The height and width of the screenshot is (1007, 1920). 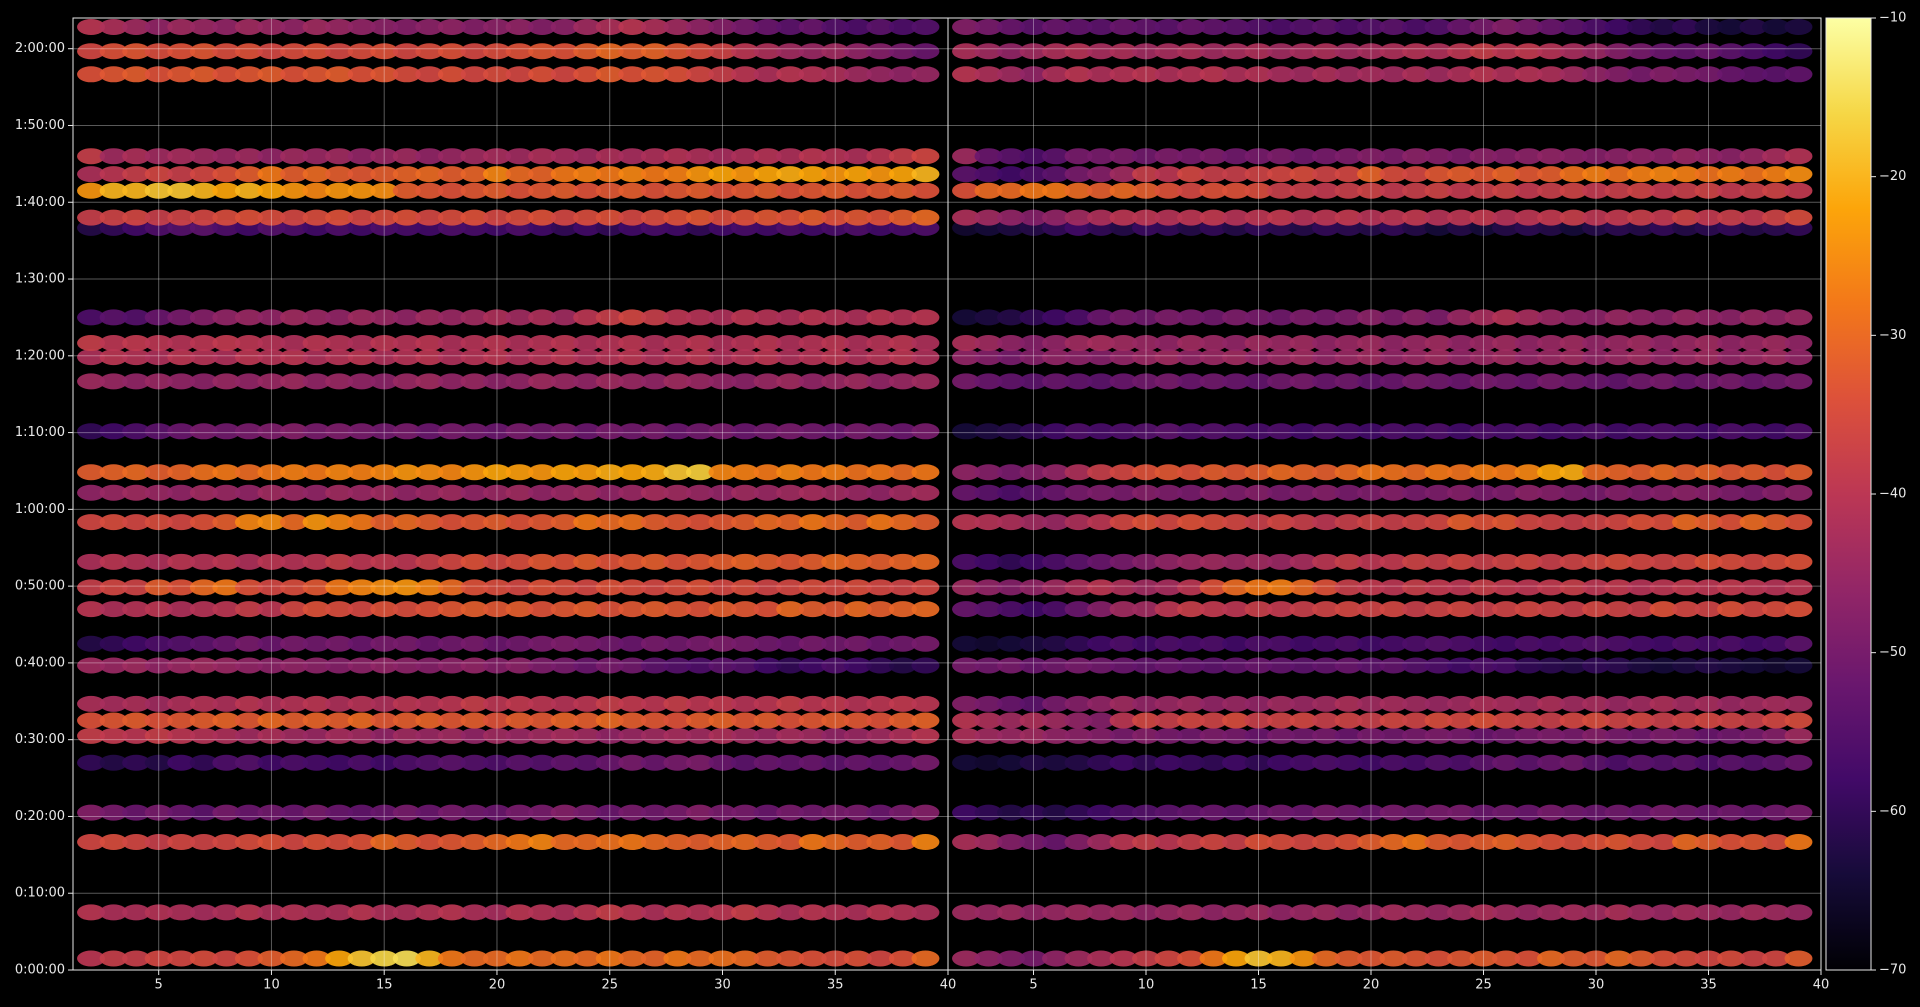 What do you see at coordinates (1483, 985) in the screenshot?
I see `x-tick-label: 25` at bounding box center [1483, 985].